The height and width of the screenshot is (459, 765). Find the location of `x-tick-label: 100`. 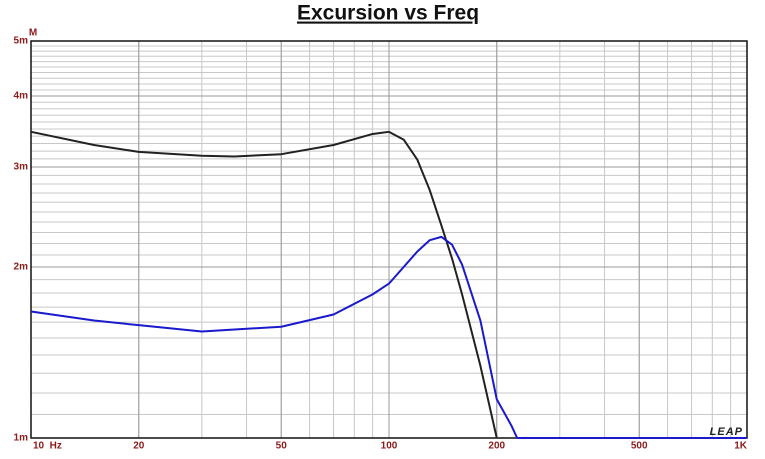

x-tick-label: 100 is located at coordinates (389, 446).